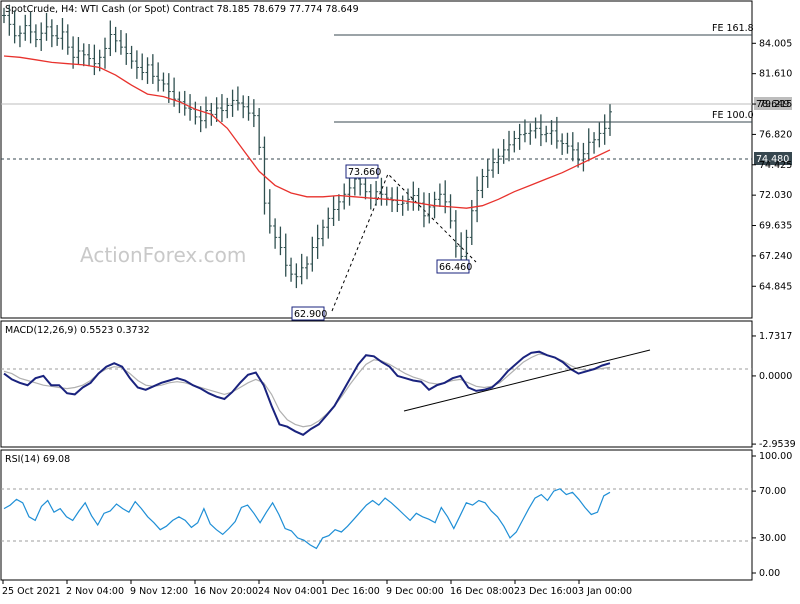 Image resolution: width=800 pixels, height=604 pixels. Describe the element at coordinates (775, 376) in the screenshot. I see `macd-y-tick-label: 0.0000` at that location.